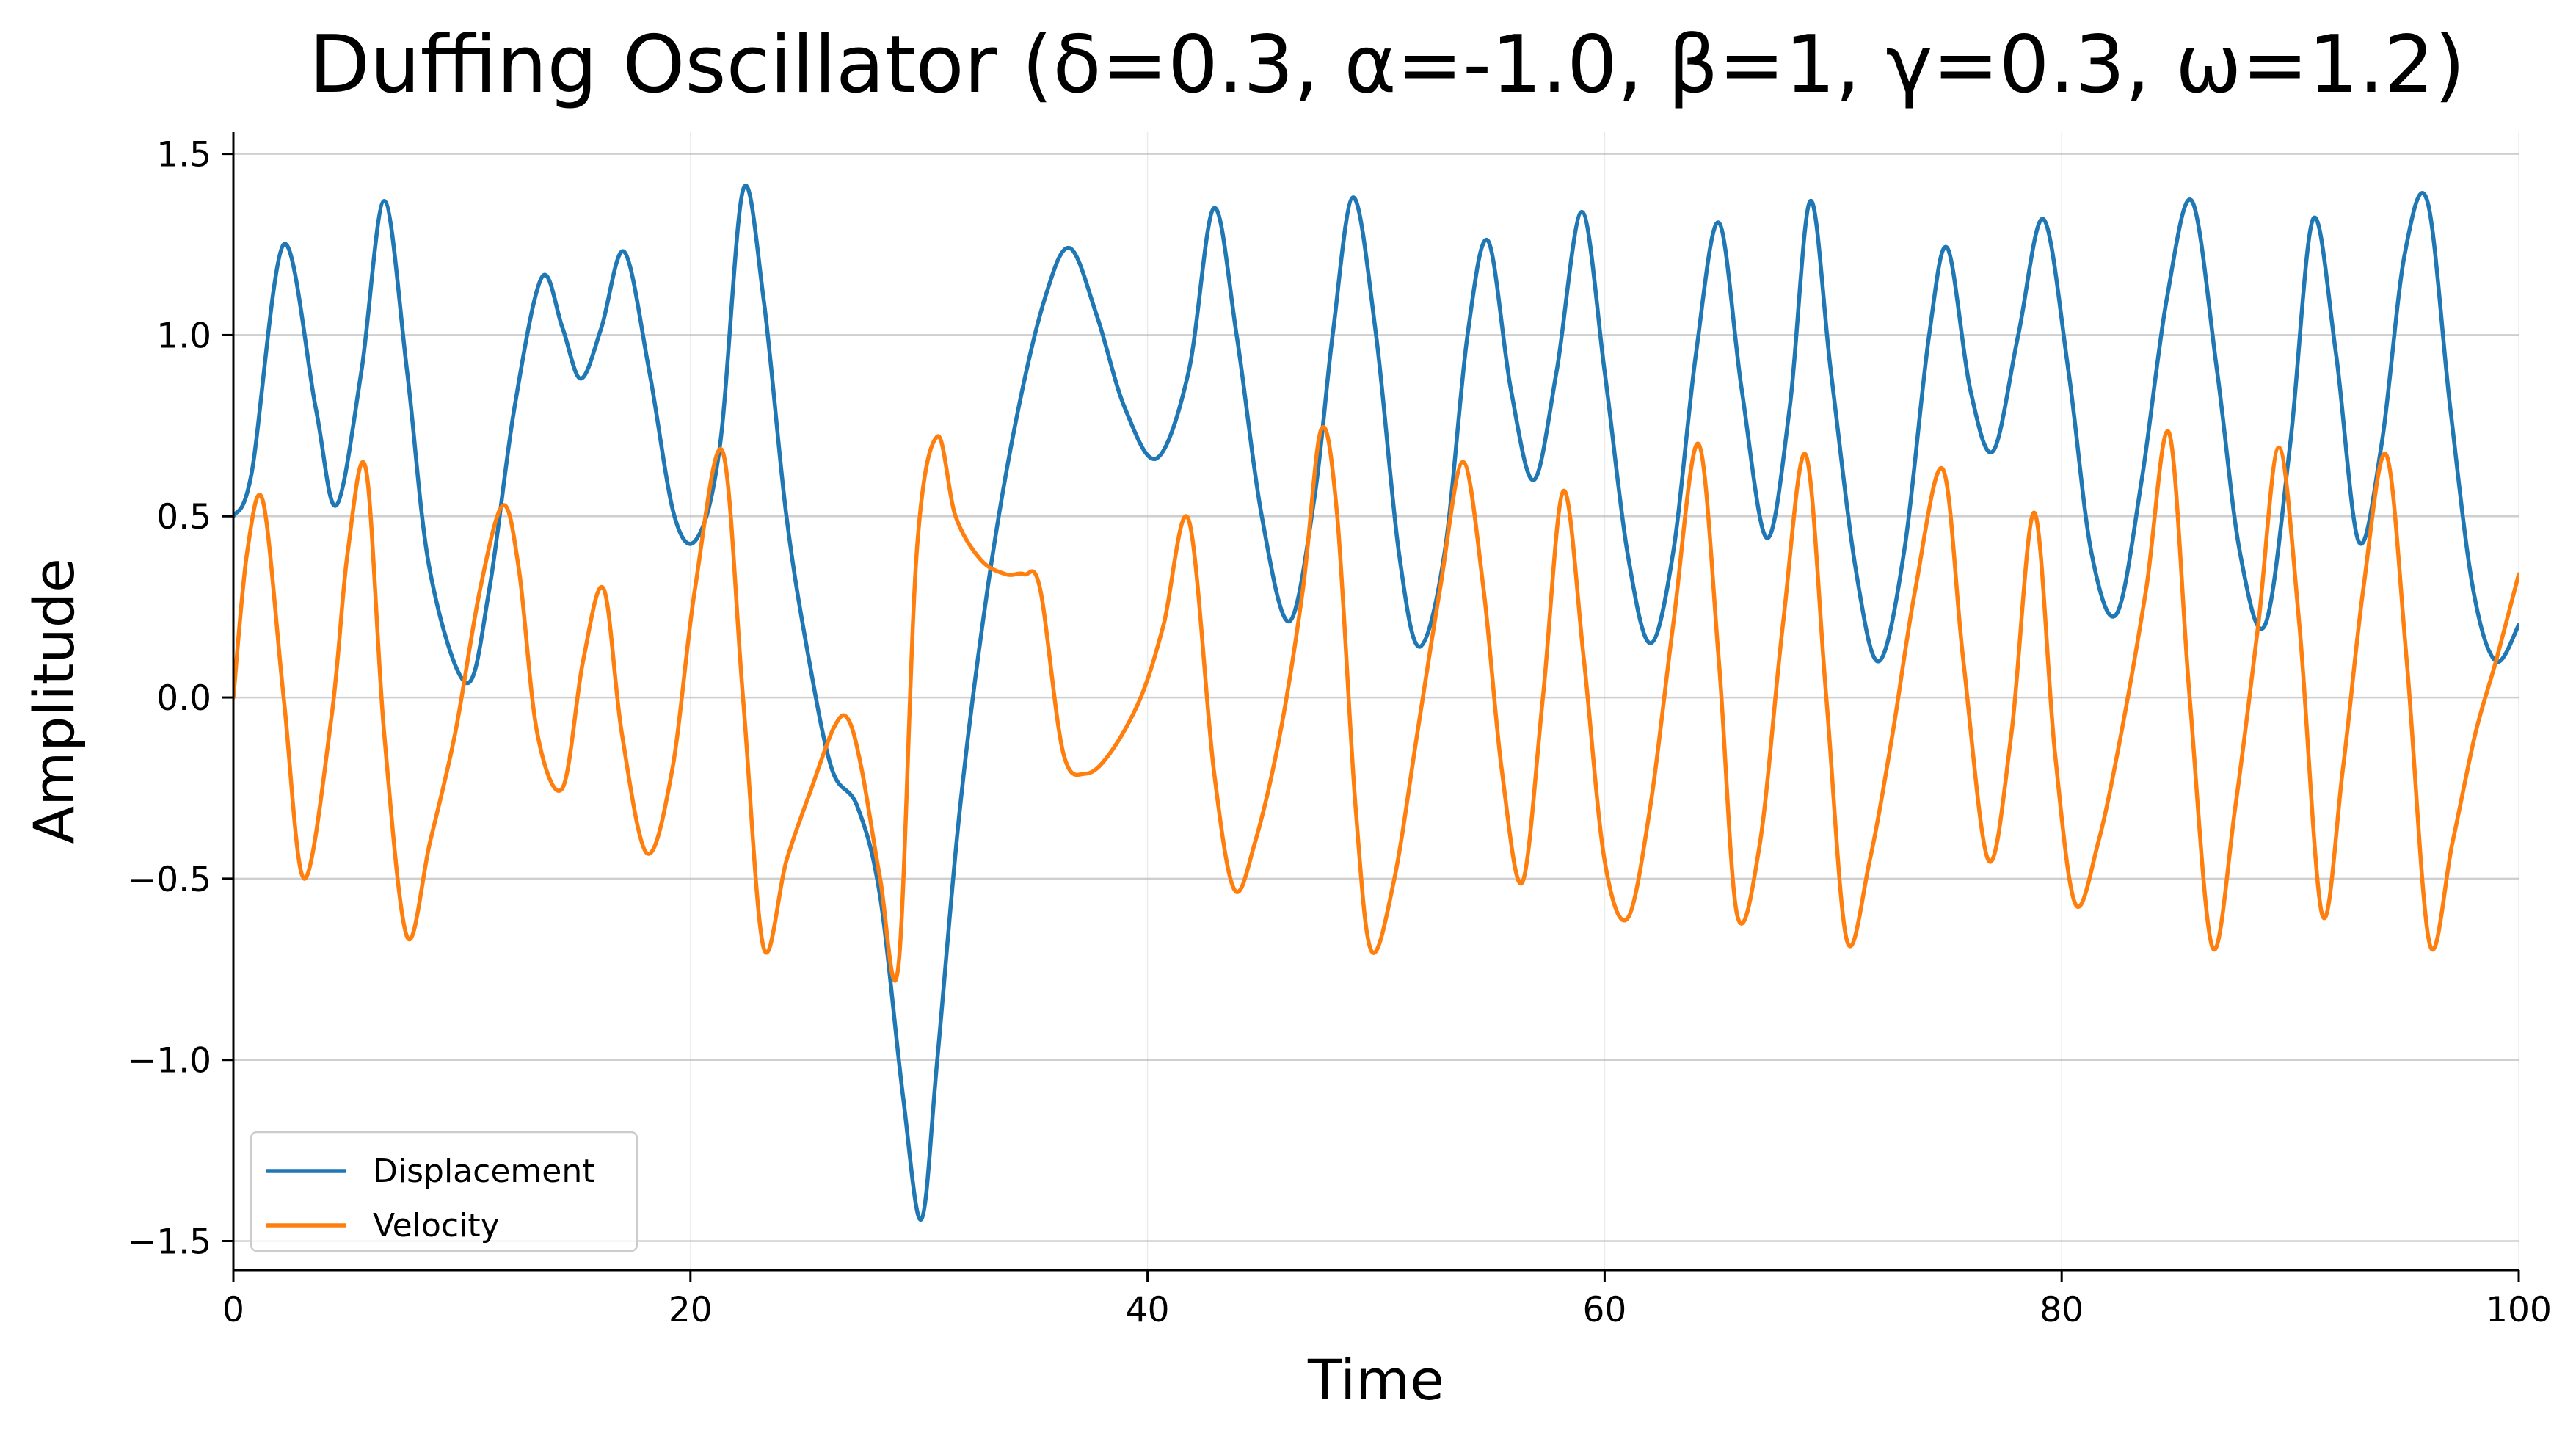  I want to click on legend-label-displacement: Displacement, so click(483, 1171).